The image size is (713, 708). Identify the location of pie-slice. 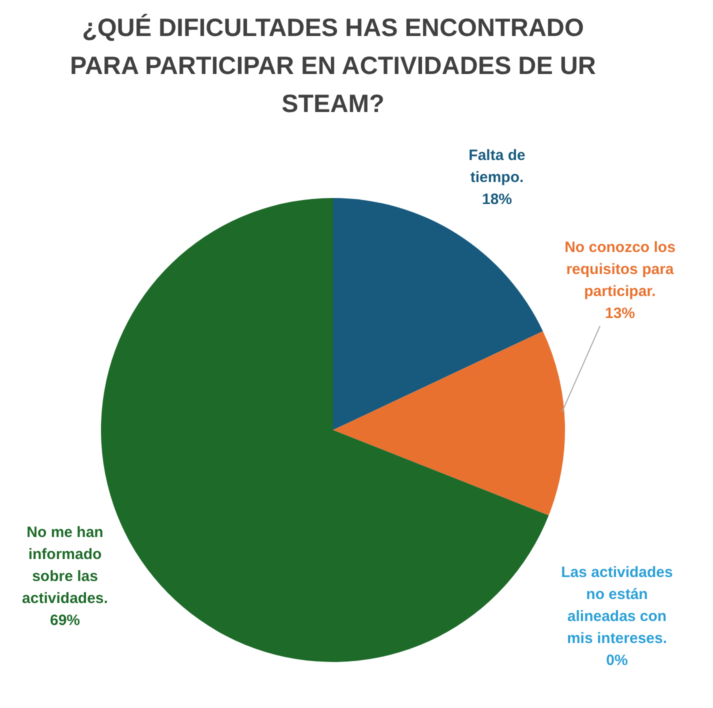
(449, 423).